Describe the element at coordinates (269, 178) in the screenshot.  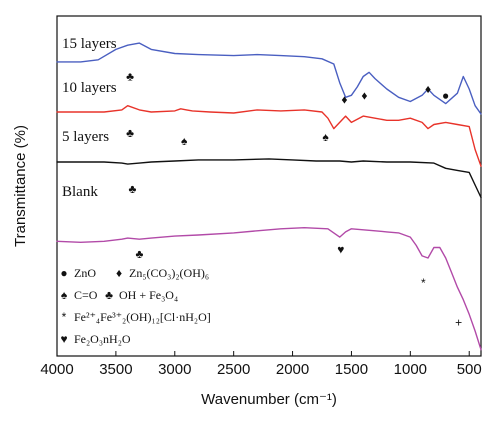
I see `series-line-5-layers` at that location.